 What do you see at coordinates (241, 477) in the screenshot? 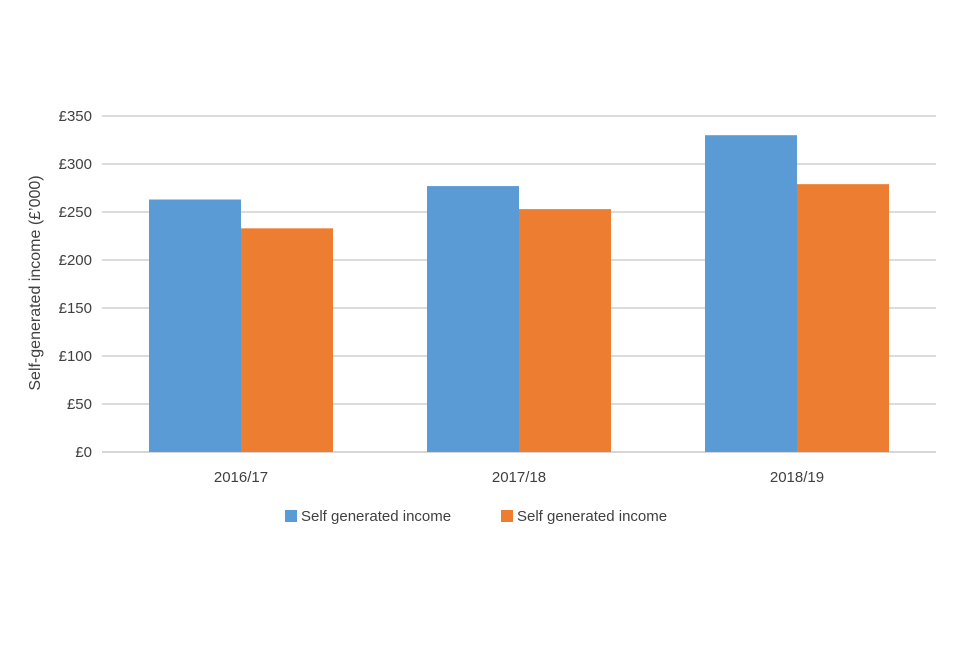
I see `x-tick-label: 2016/17` at bounding box center [241, 477].